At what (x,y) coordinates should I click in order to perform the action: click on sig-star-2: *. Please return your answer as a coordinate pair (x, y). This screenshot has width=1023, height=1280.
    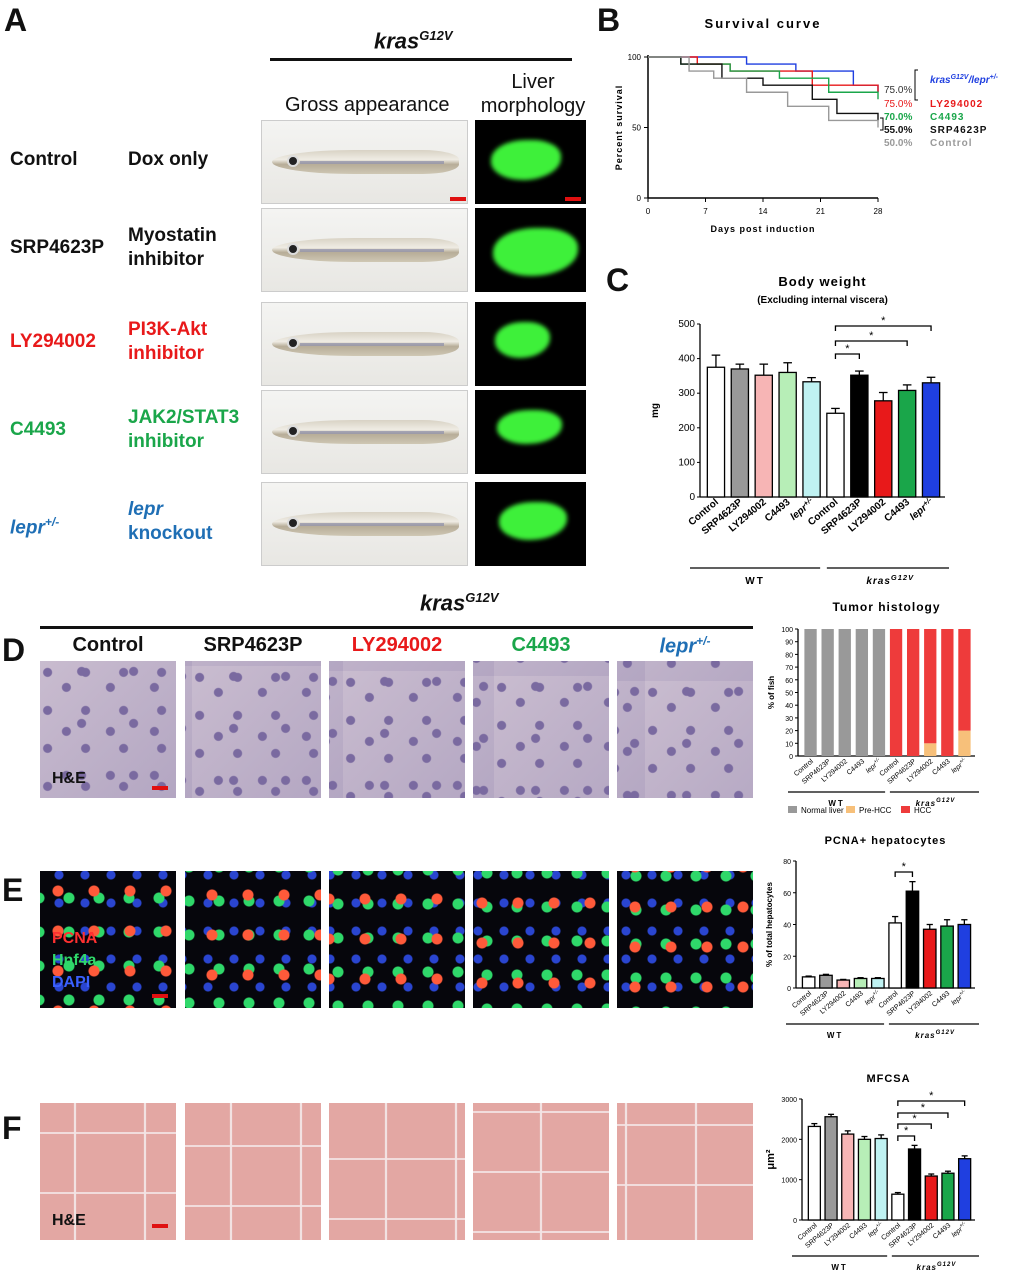
    Looking at the image, I should click on (923, 1108).